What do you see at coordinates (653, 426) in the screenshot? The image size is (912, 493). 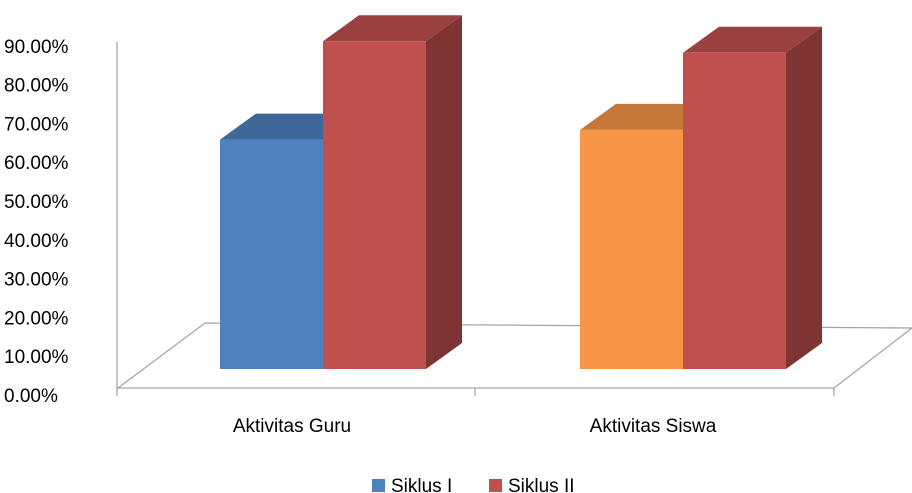 I see `category-label-siswa: Aktivitas Siswa` at bounding box center [653, 426].